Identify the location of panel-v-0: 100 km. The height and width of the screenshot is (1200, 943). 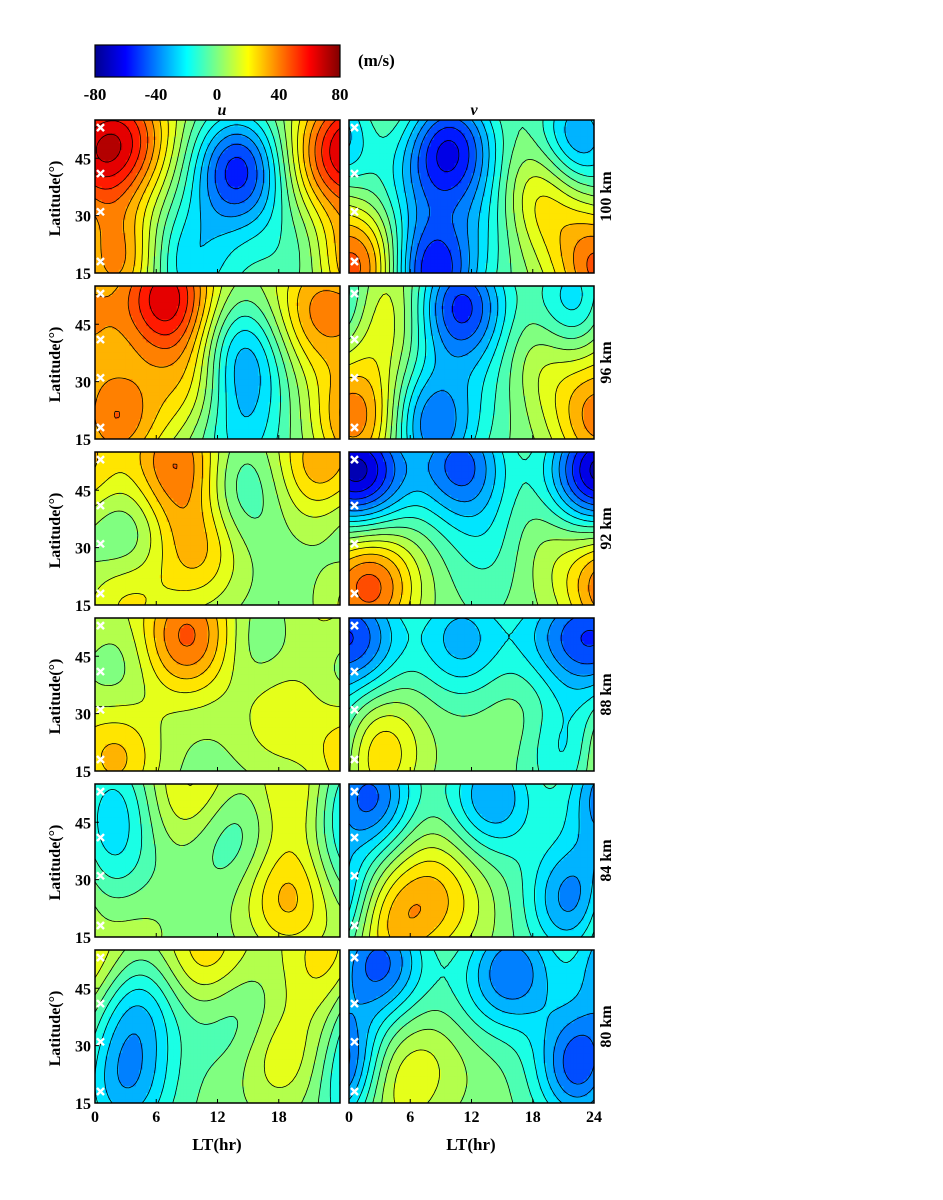
(481, 196).